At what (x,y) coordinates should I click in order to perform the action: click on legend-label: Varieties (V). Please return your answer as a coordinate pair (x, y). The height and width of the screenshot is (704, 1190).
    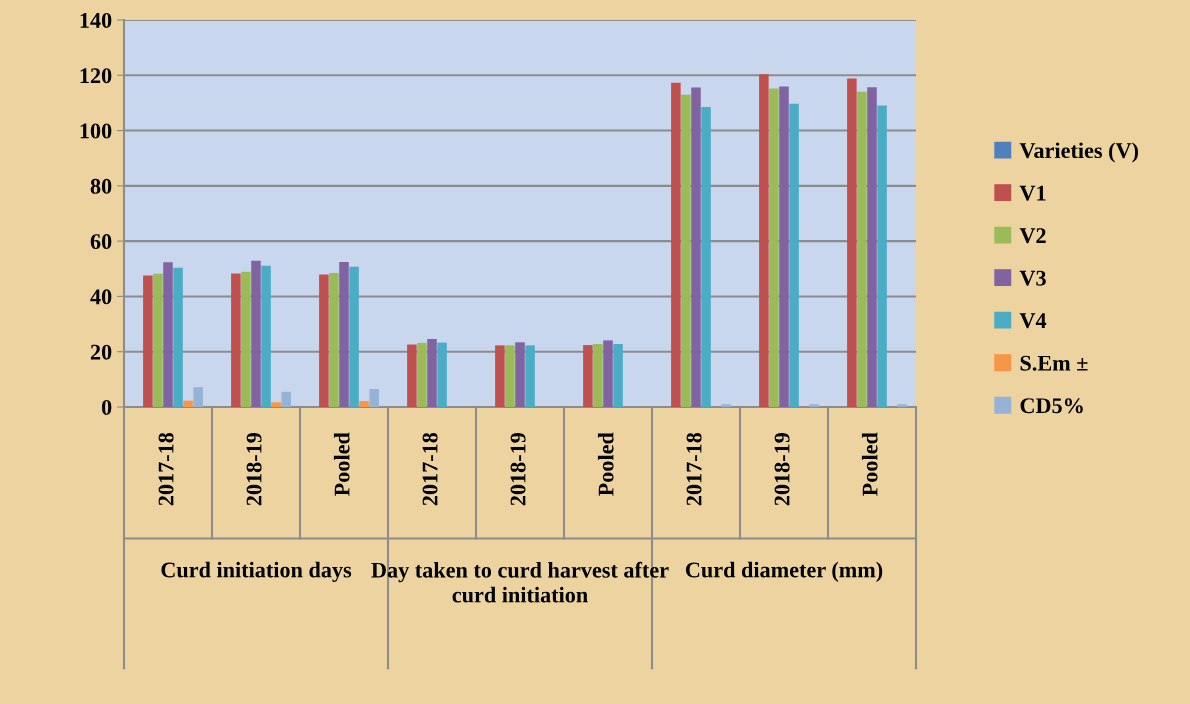
    Looking at the image, I should click on (1078, 152).